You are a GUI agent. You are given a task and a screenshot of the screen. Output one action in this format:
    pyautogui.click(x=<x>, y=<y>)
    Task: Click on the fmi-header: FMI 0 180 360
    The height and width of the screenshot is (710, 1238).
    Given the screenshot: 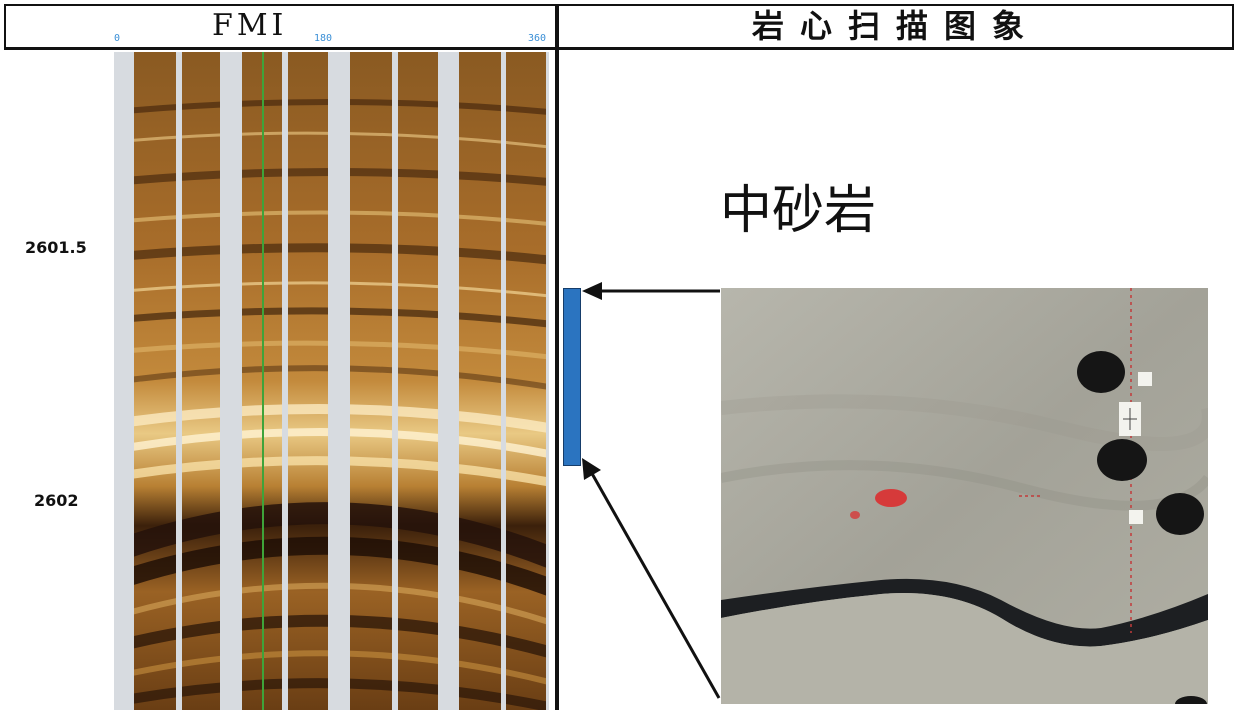 What is the action you would take?
    pyautogui.click(x=280, y=26)
    